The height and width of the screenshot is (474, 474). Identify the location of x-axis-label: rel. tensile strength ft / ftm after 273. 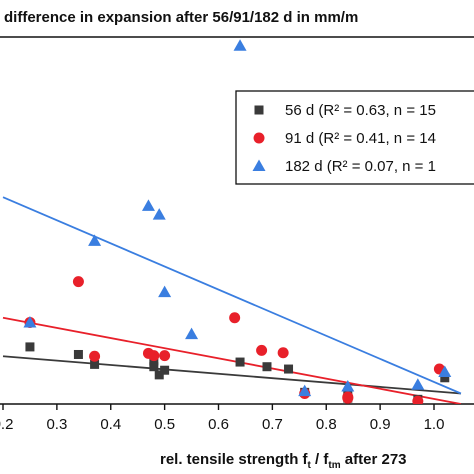
(283, 461).